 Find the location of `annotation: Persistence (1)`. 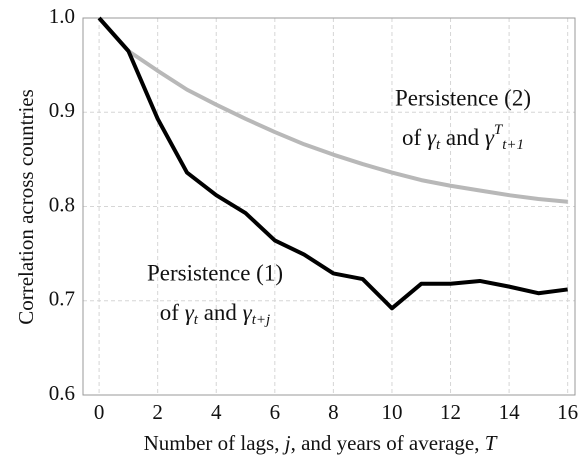

annotation: Persistence (1) is located at coordinates (215, 272).